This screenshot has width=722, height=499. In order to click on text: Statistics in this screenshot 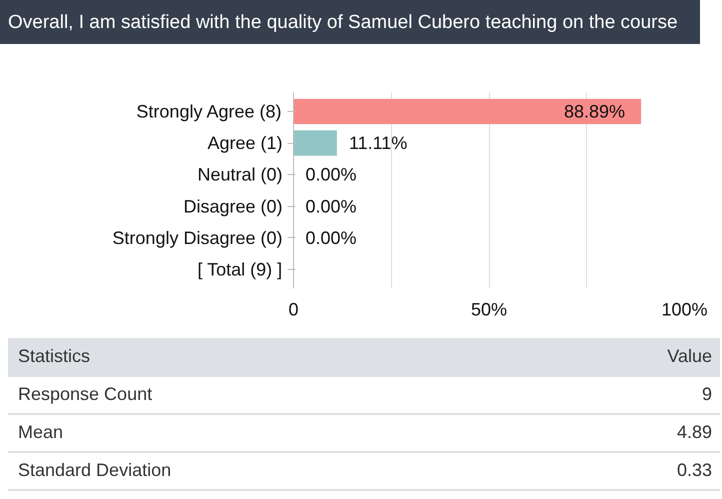, I will do `click(54, 356)`.